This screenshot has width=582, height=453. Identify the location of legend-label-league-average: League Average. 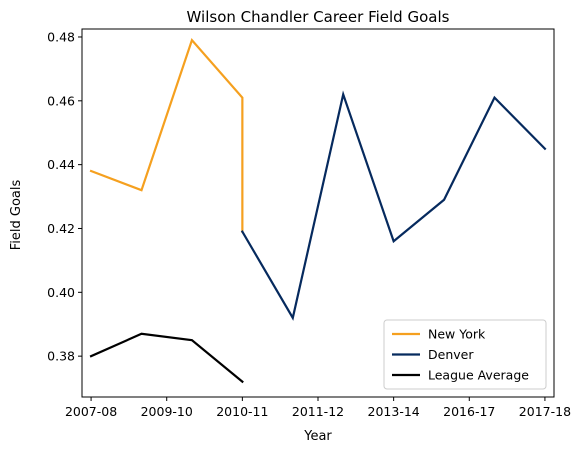
(478, 375).